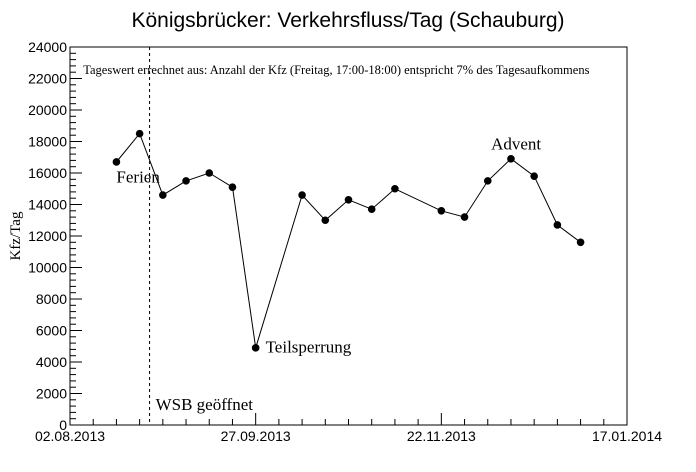  What do you see at coordinates (63, 425) in the screenshot?
I see `y-tick-label: 0` at bounding box center [63, 425].